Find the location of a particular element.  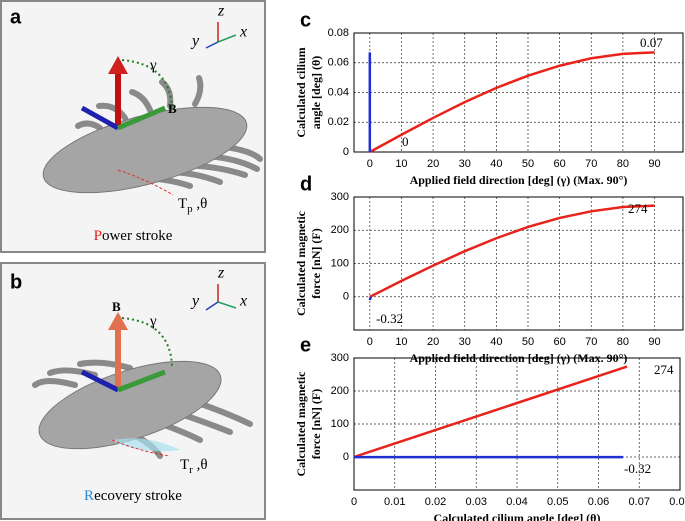

x-tick-label: 0.02 is located at coordinates (435, 502).